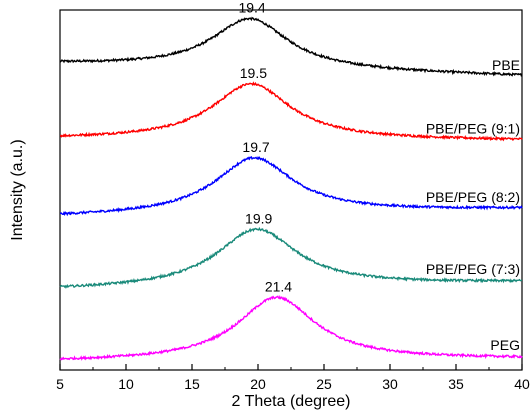 Image resolution: width=531 pixels, height=412 pixels. I want to click on series-label: PBE/PEG (9:1), so click(473, 128).